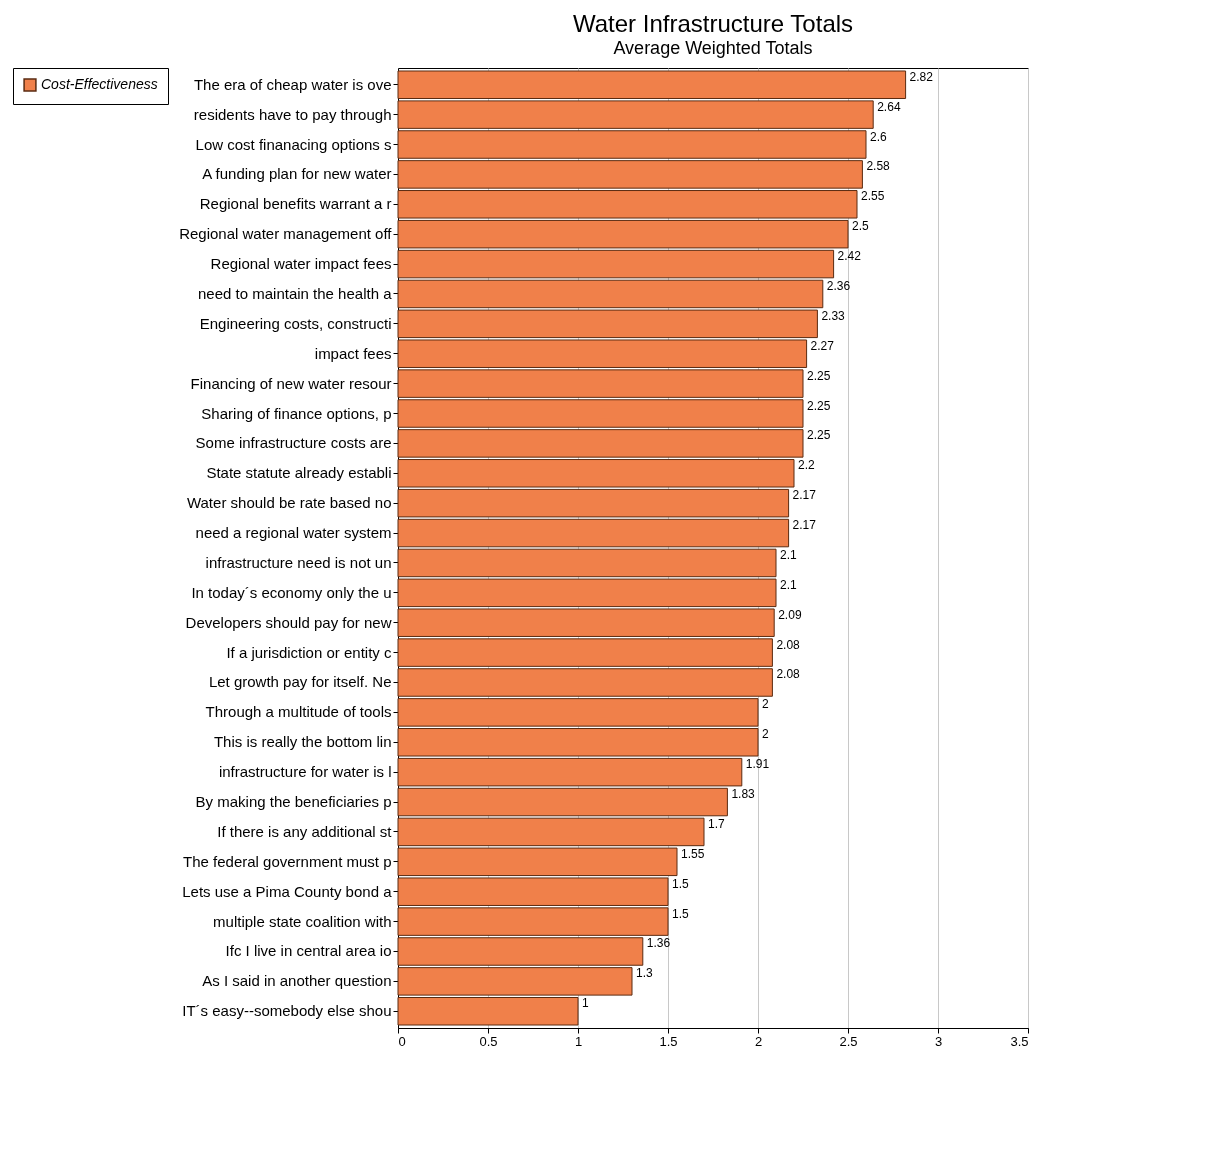 This screenshot has height=1174, width=1217. I want to click on y-tick-label: Sharing of finance options, p, so click(296, 413).